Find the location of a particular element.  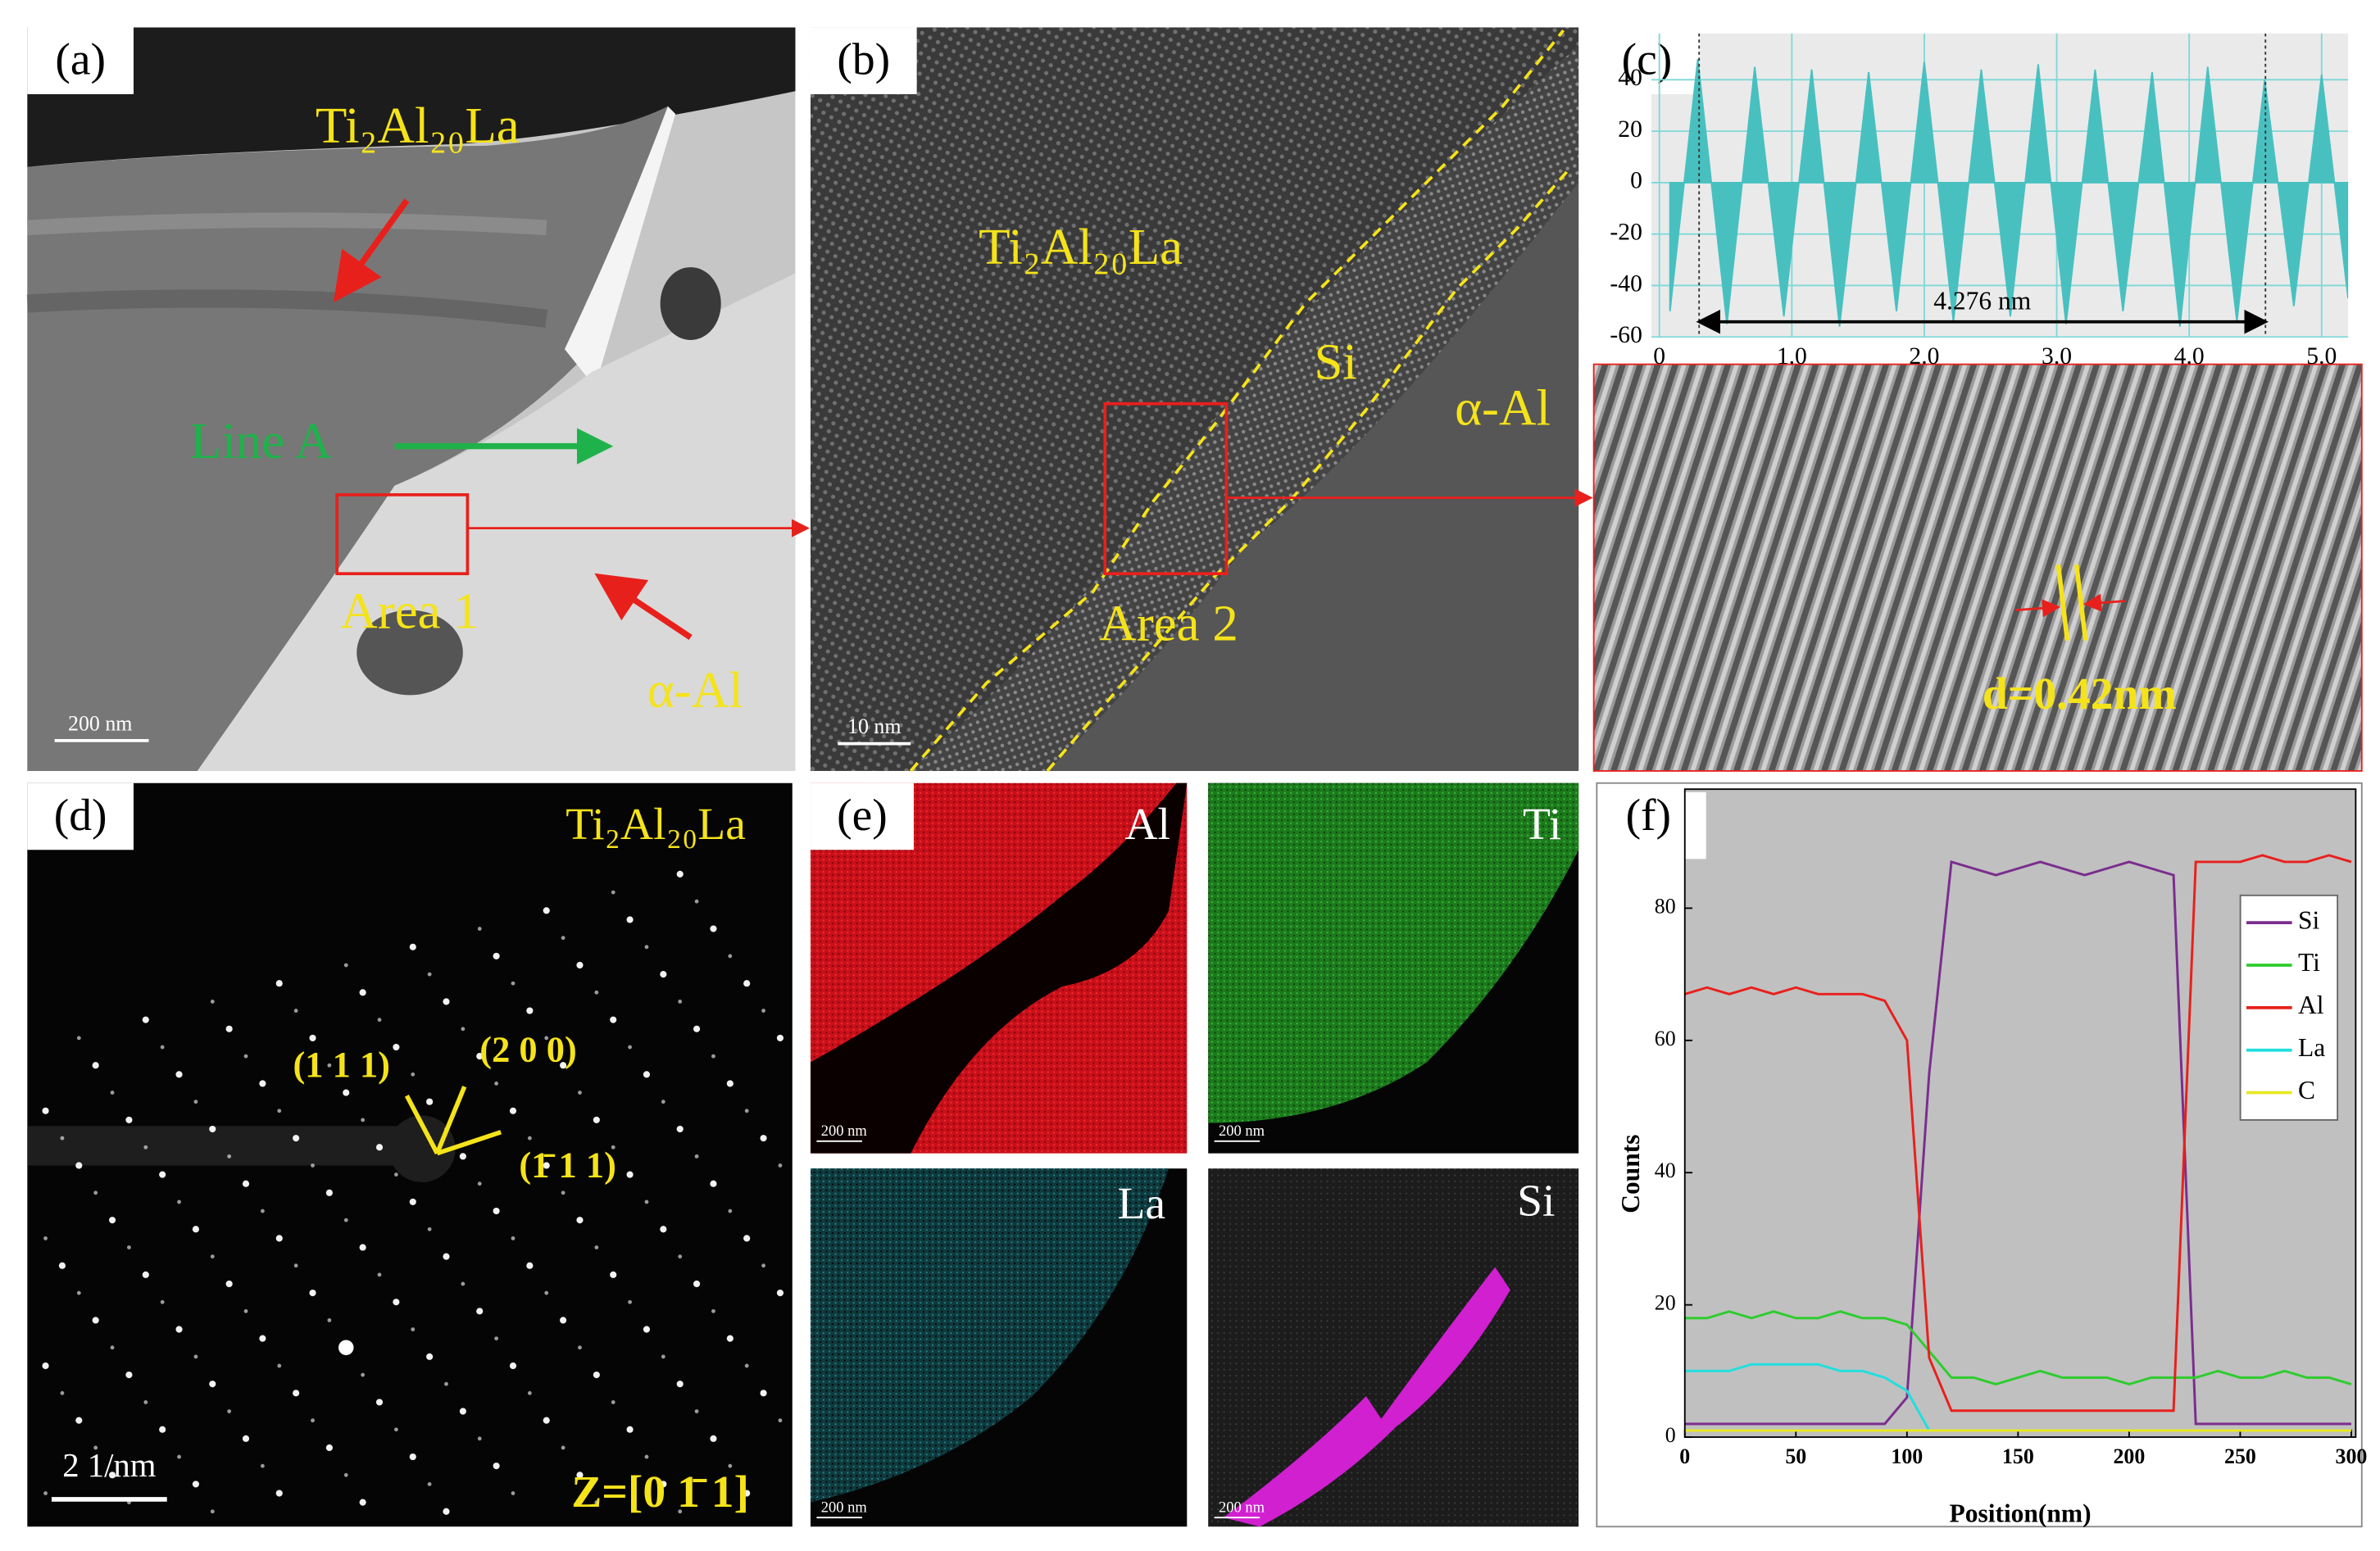

matrix-label: α-Al is located at coordinates (695, 690).